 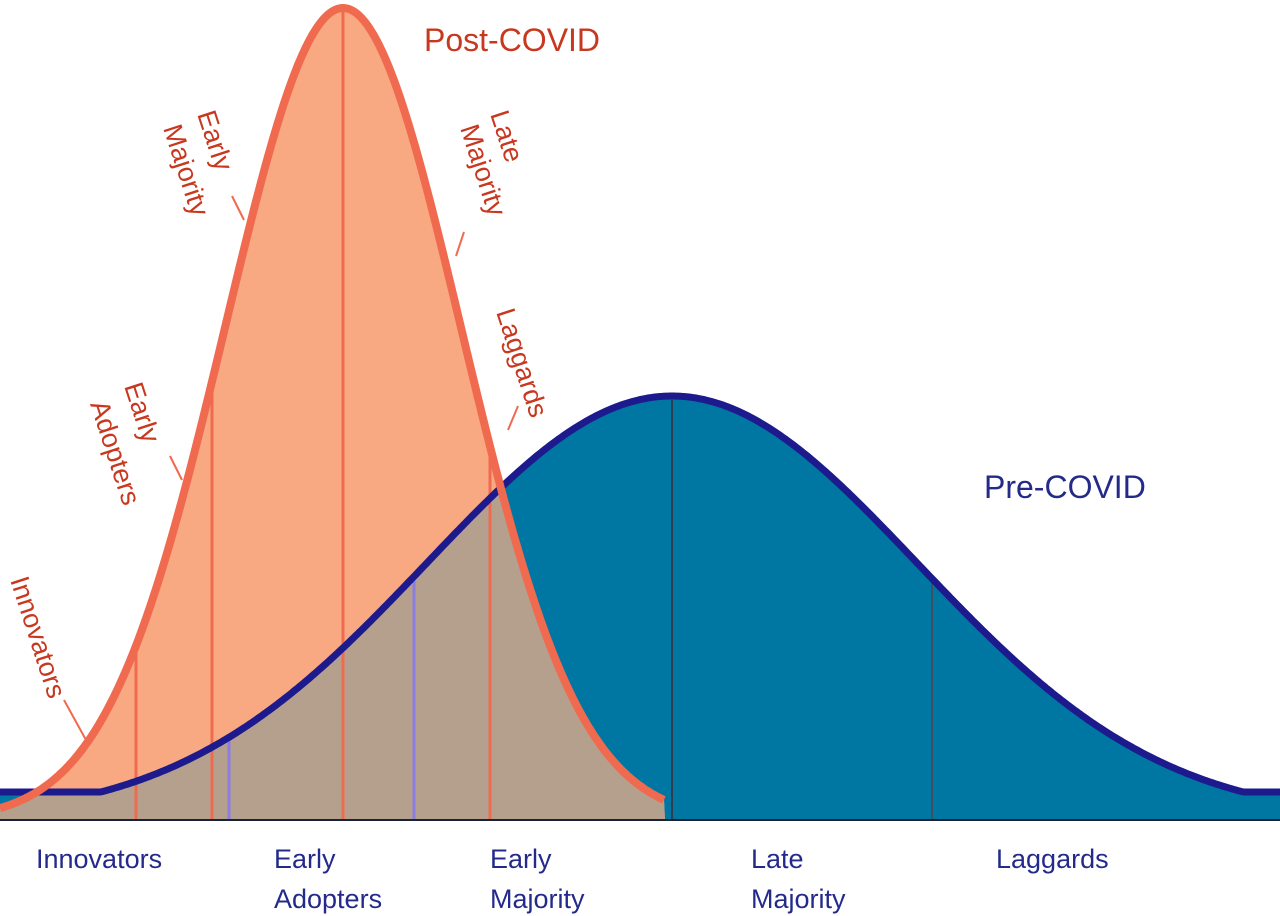 What do you see at coordinates (521, 363) in the screenshot?
I see `post-label-laggards: Laggards` at bounding box center [521, 363].